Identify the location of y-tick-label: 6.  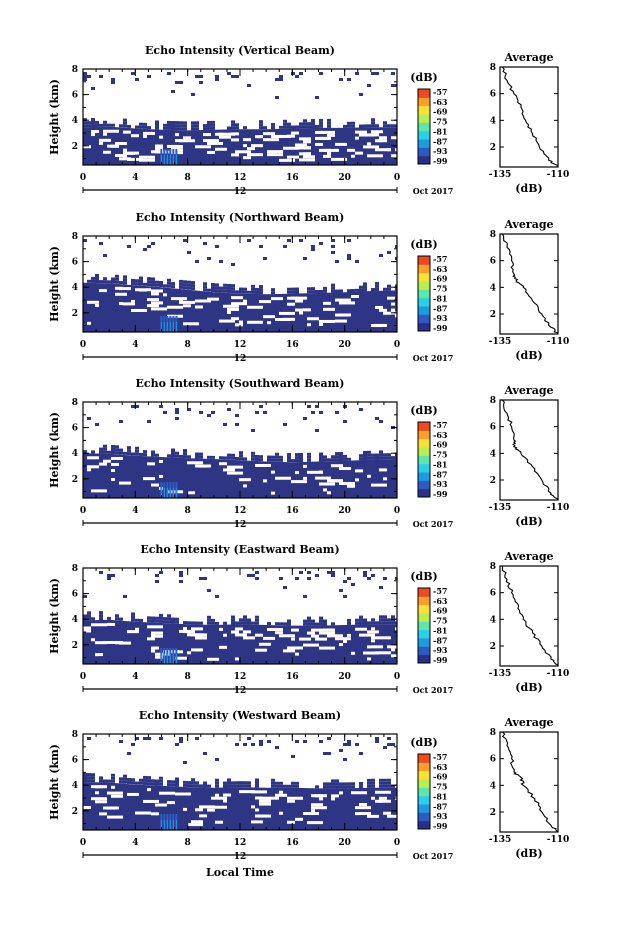
(75, 96).